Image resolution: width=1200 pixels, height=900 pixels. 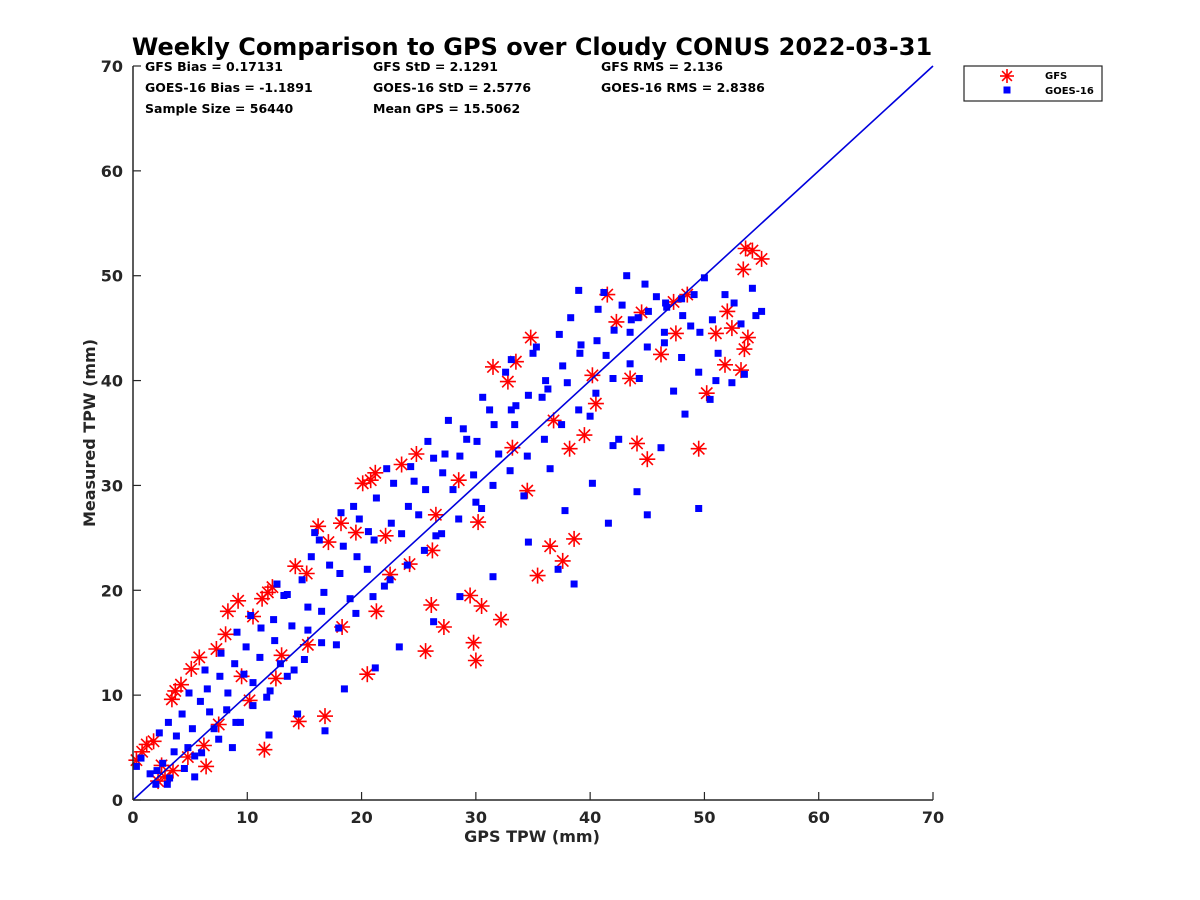 I want to click on x-tick-label: 40, so click(x=590, y=817).